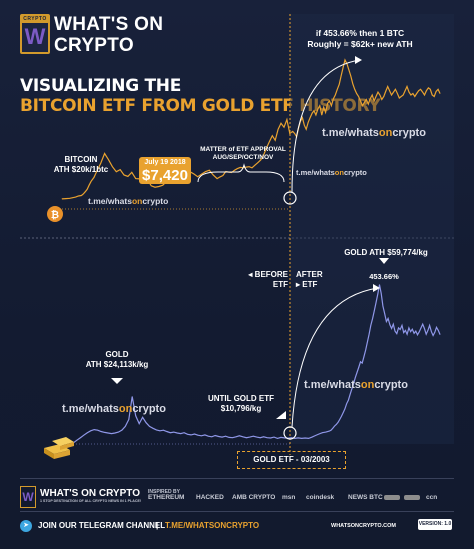 This screenshot has width=474, height=549. What do you see at coordinates (35, 19) in the screenshot?
I see `logo-label: CRYPTO` at bounding box center [35, 19].